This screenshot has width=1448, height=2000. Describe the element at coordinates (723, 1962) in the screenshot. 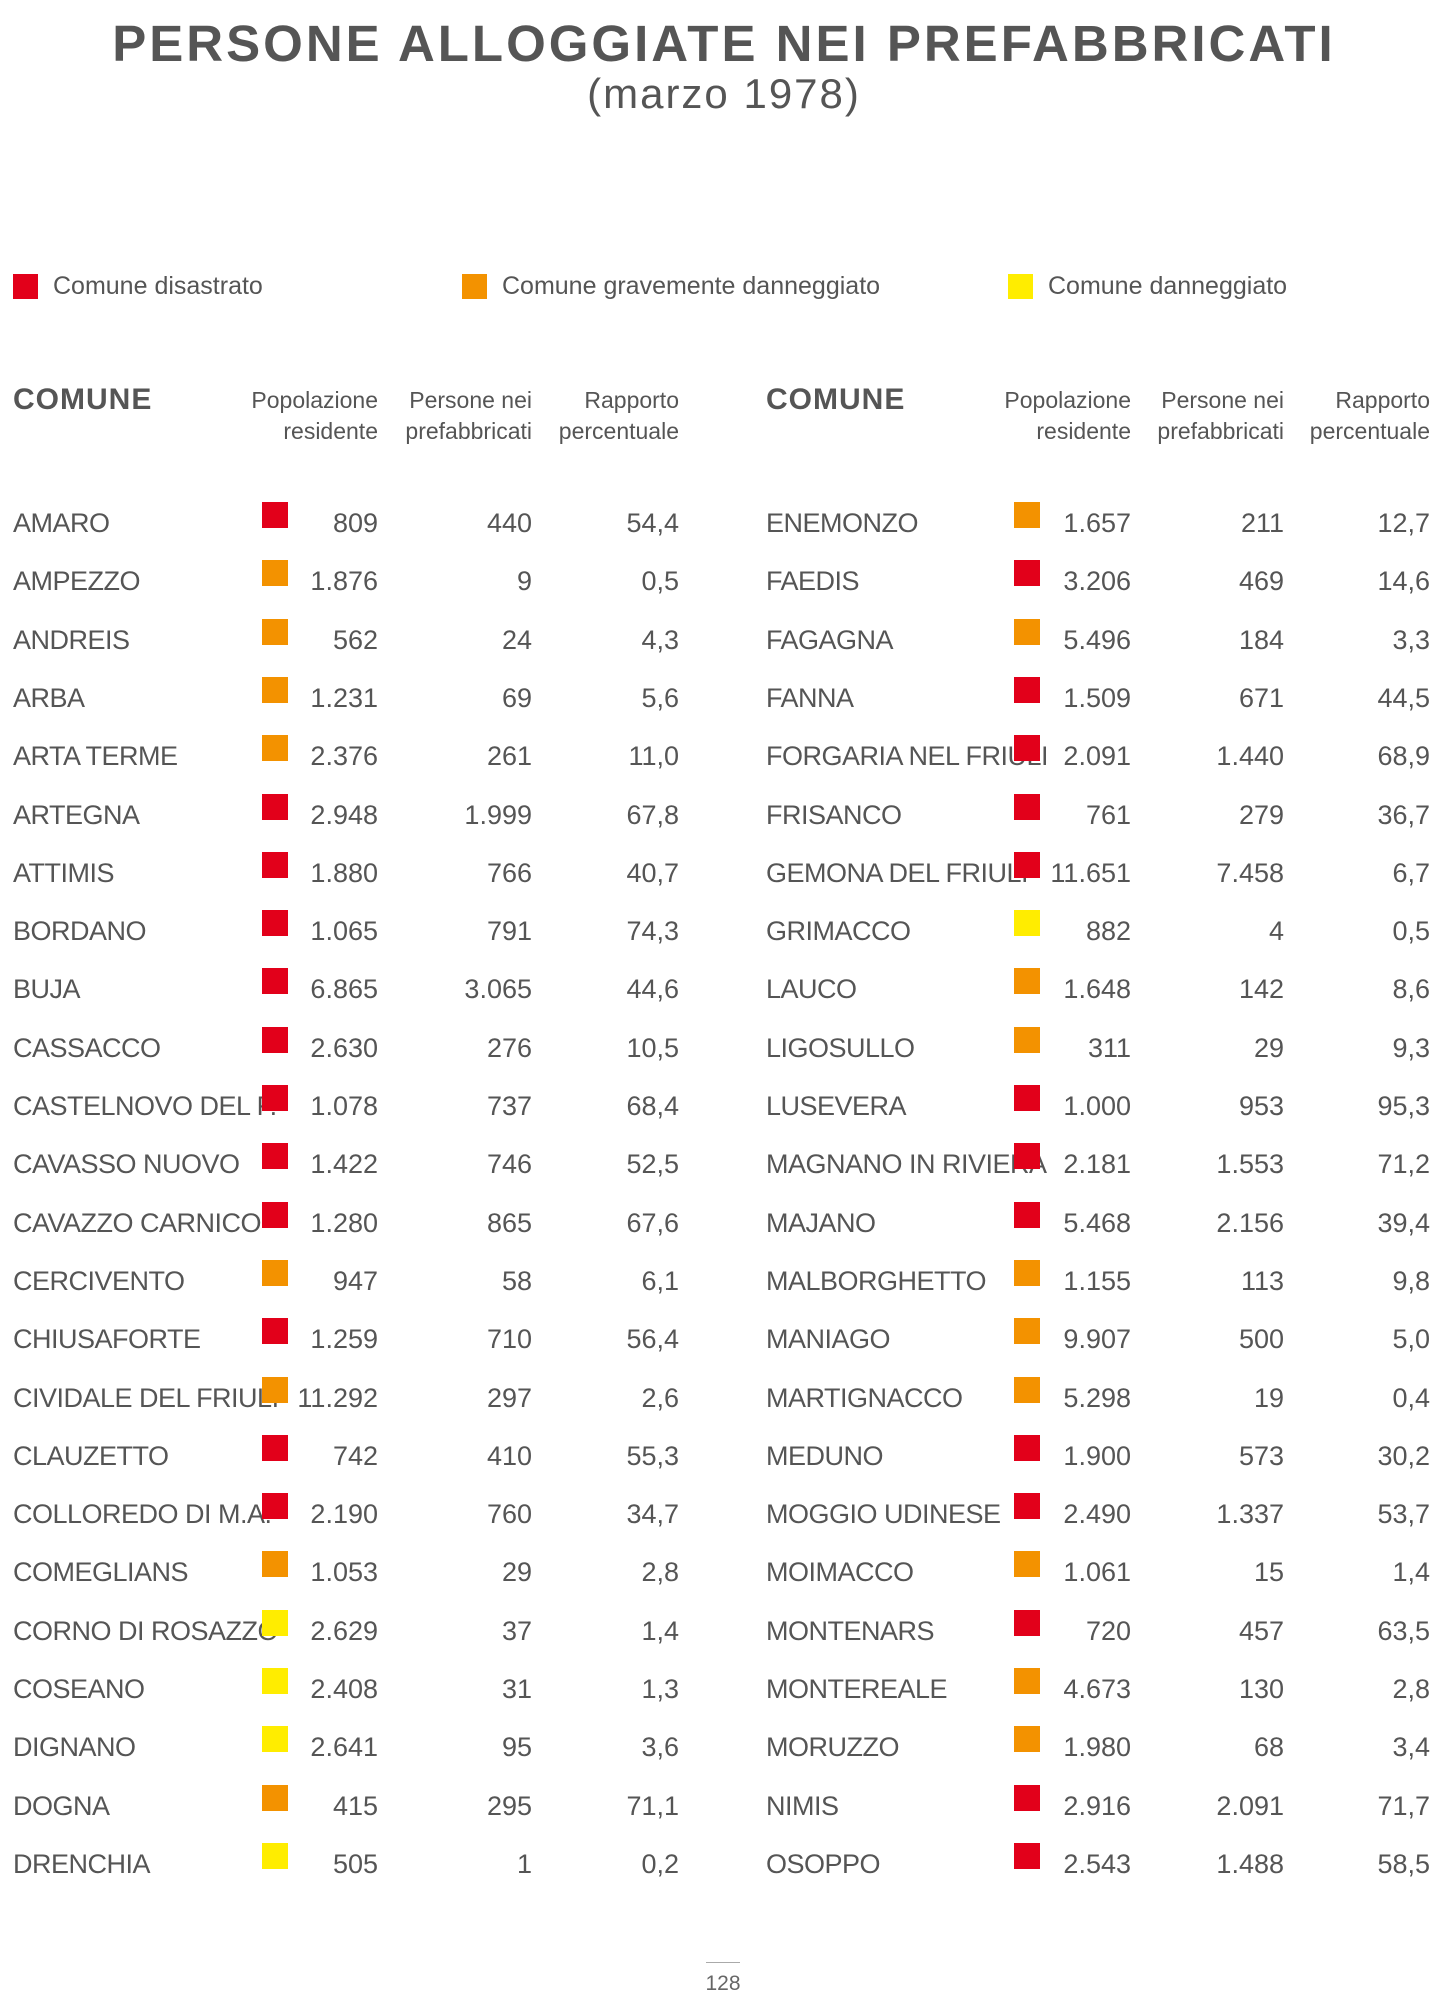

I see `page-number-divider` at that location.